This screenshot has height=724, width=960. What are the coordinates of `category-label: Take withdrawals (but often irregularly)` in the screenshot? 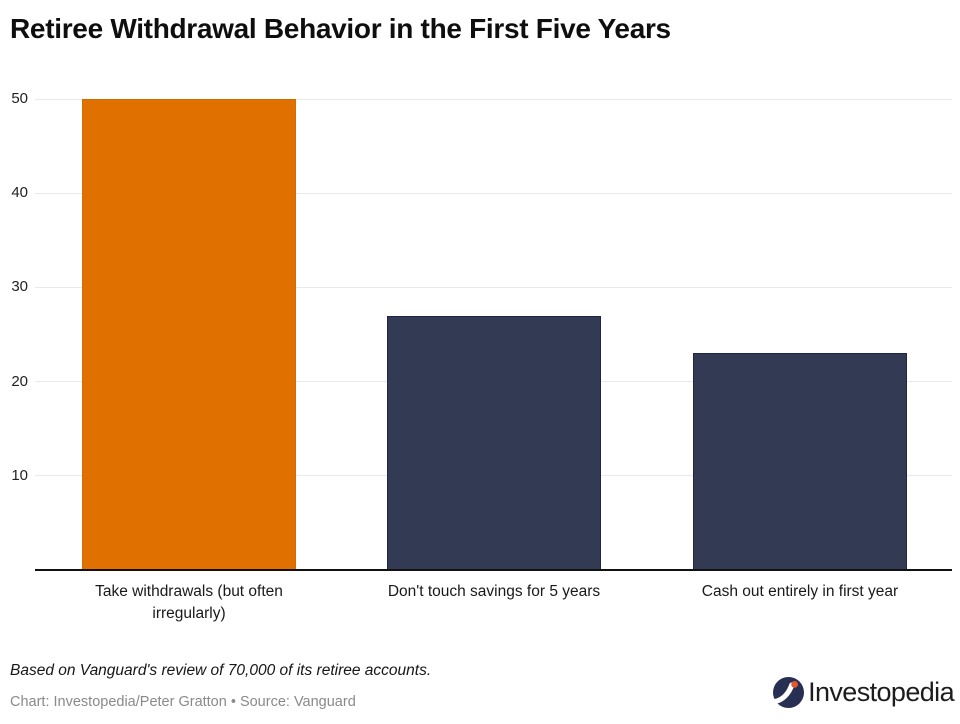 It's located at (189, 602).